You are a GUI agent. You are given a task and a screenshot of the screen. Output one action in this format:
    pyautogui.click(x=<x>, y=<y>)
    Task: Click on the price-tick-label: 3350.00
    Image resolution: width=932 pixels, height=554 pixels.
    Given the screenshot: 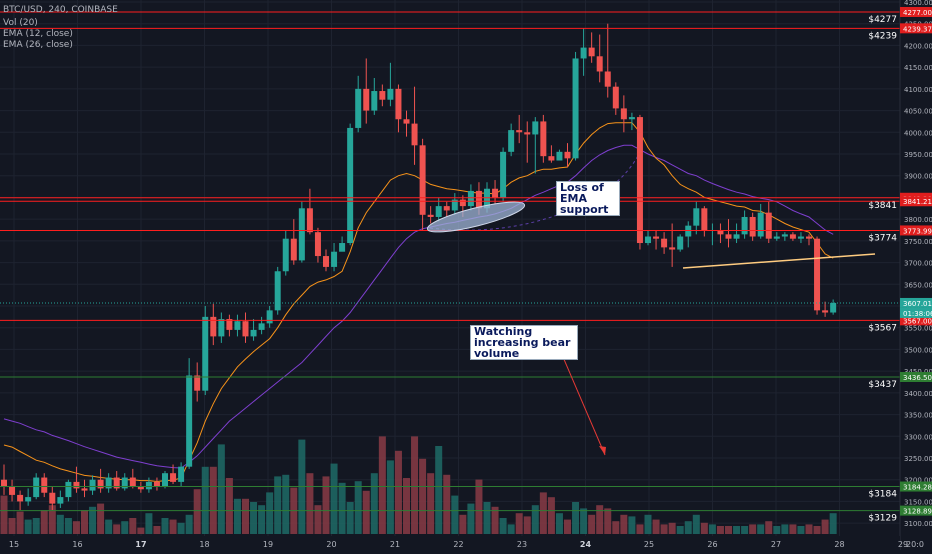 What is the action you would take?
    pyautogui.click(x=918, y=416)
    